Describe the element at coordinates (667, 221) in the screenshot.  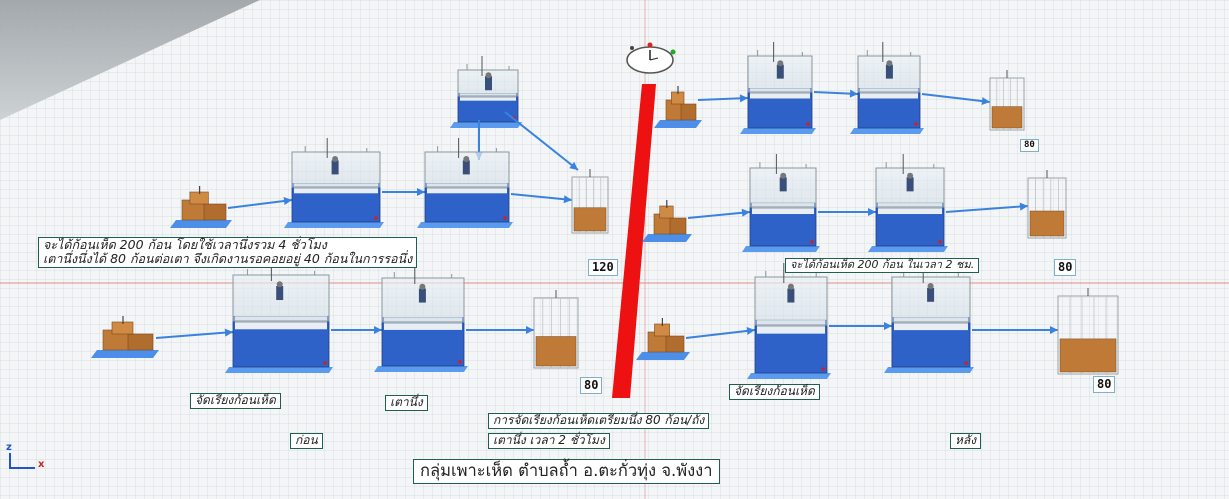
I see `after-row2-source` at that location.